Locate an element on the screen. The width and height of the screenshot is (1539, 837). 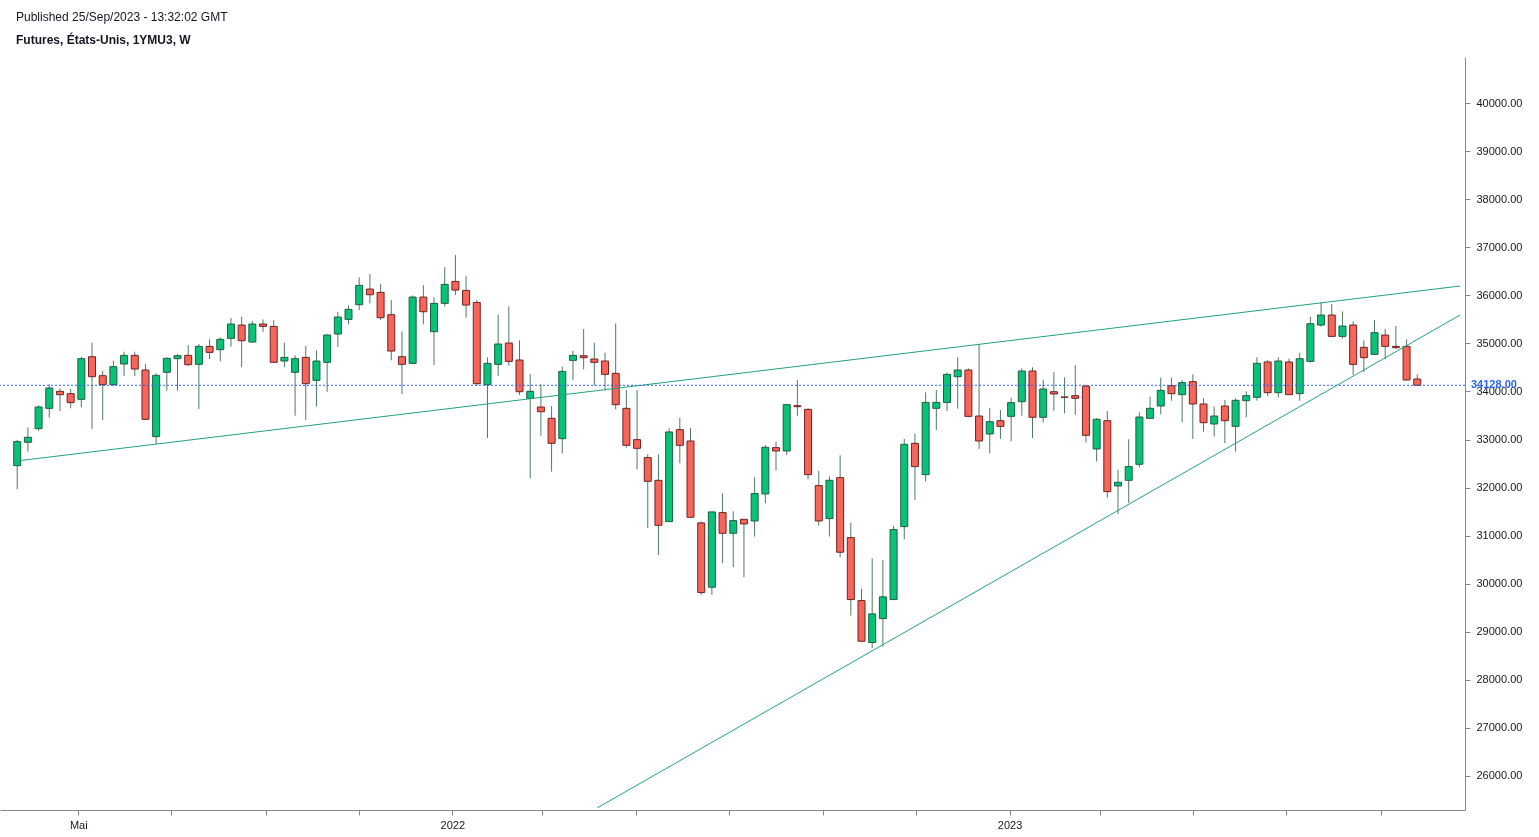
y-tick-label: 27000.00 is located at coordinates (1499, 727).